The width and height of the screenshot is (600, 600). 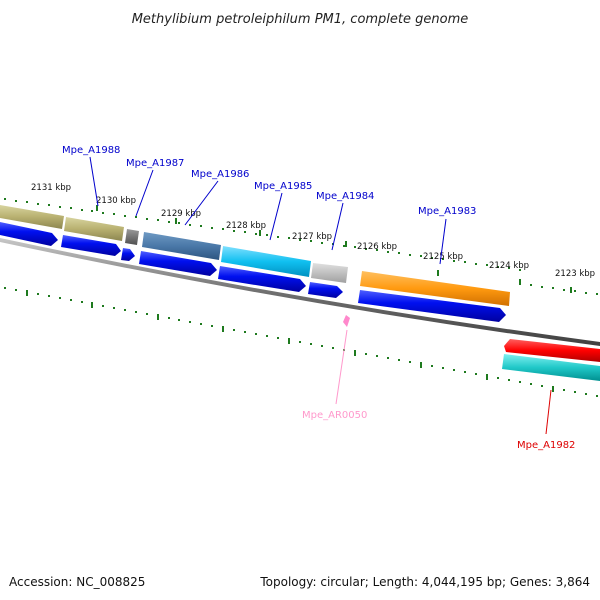 I want to click on tick-label: 2131 kbp, so click(x=51, y=188).